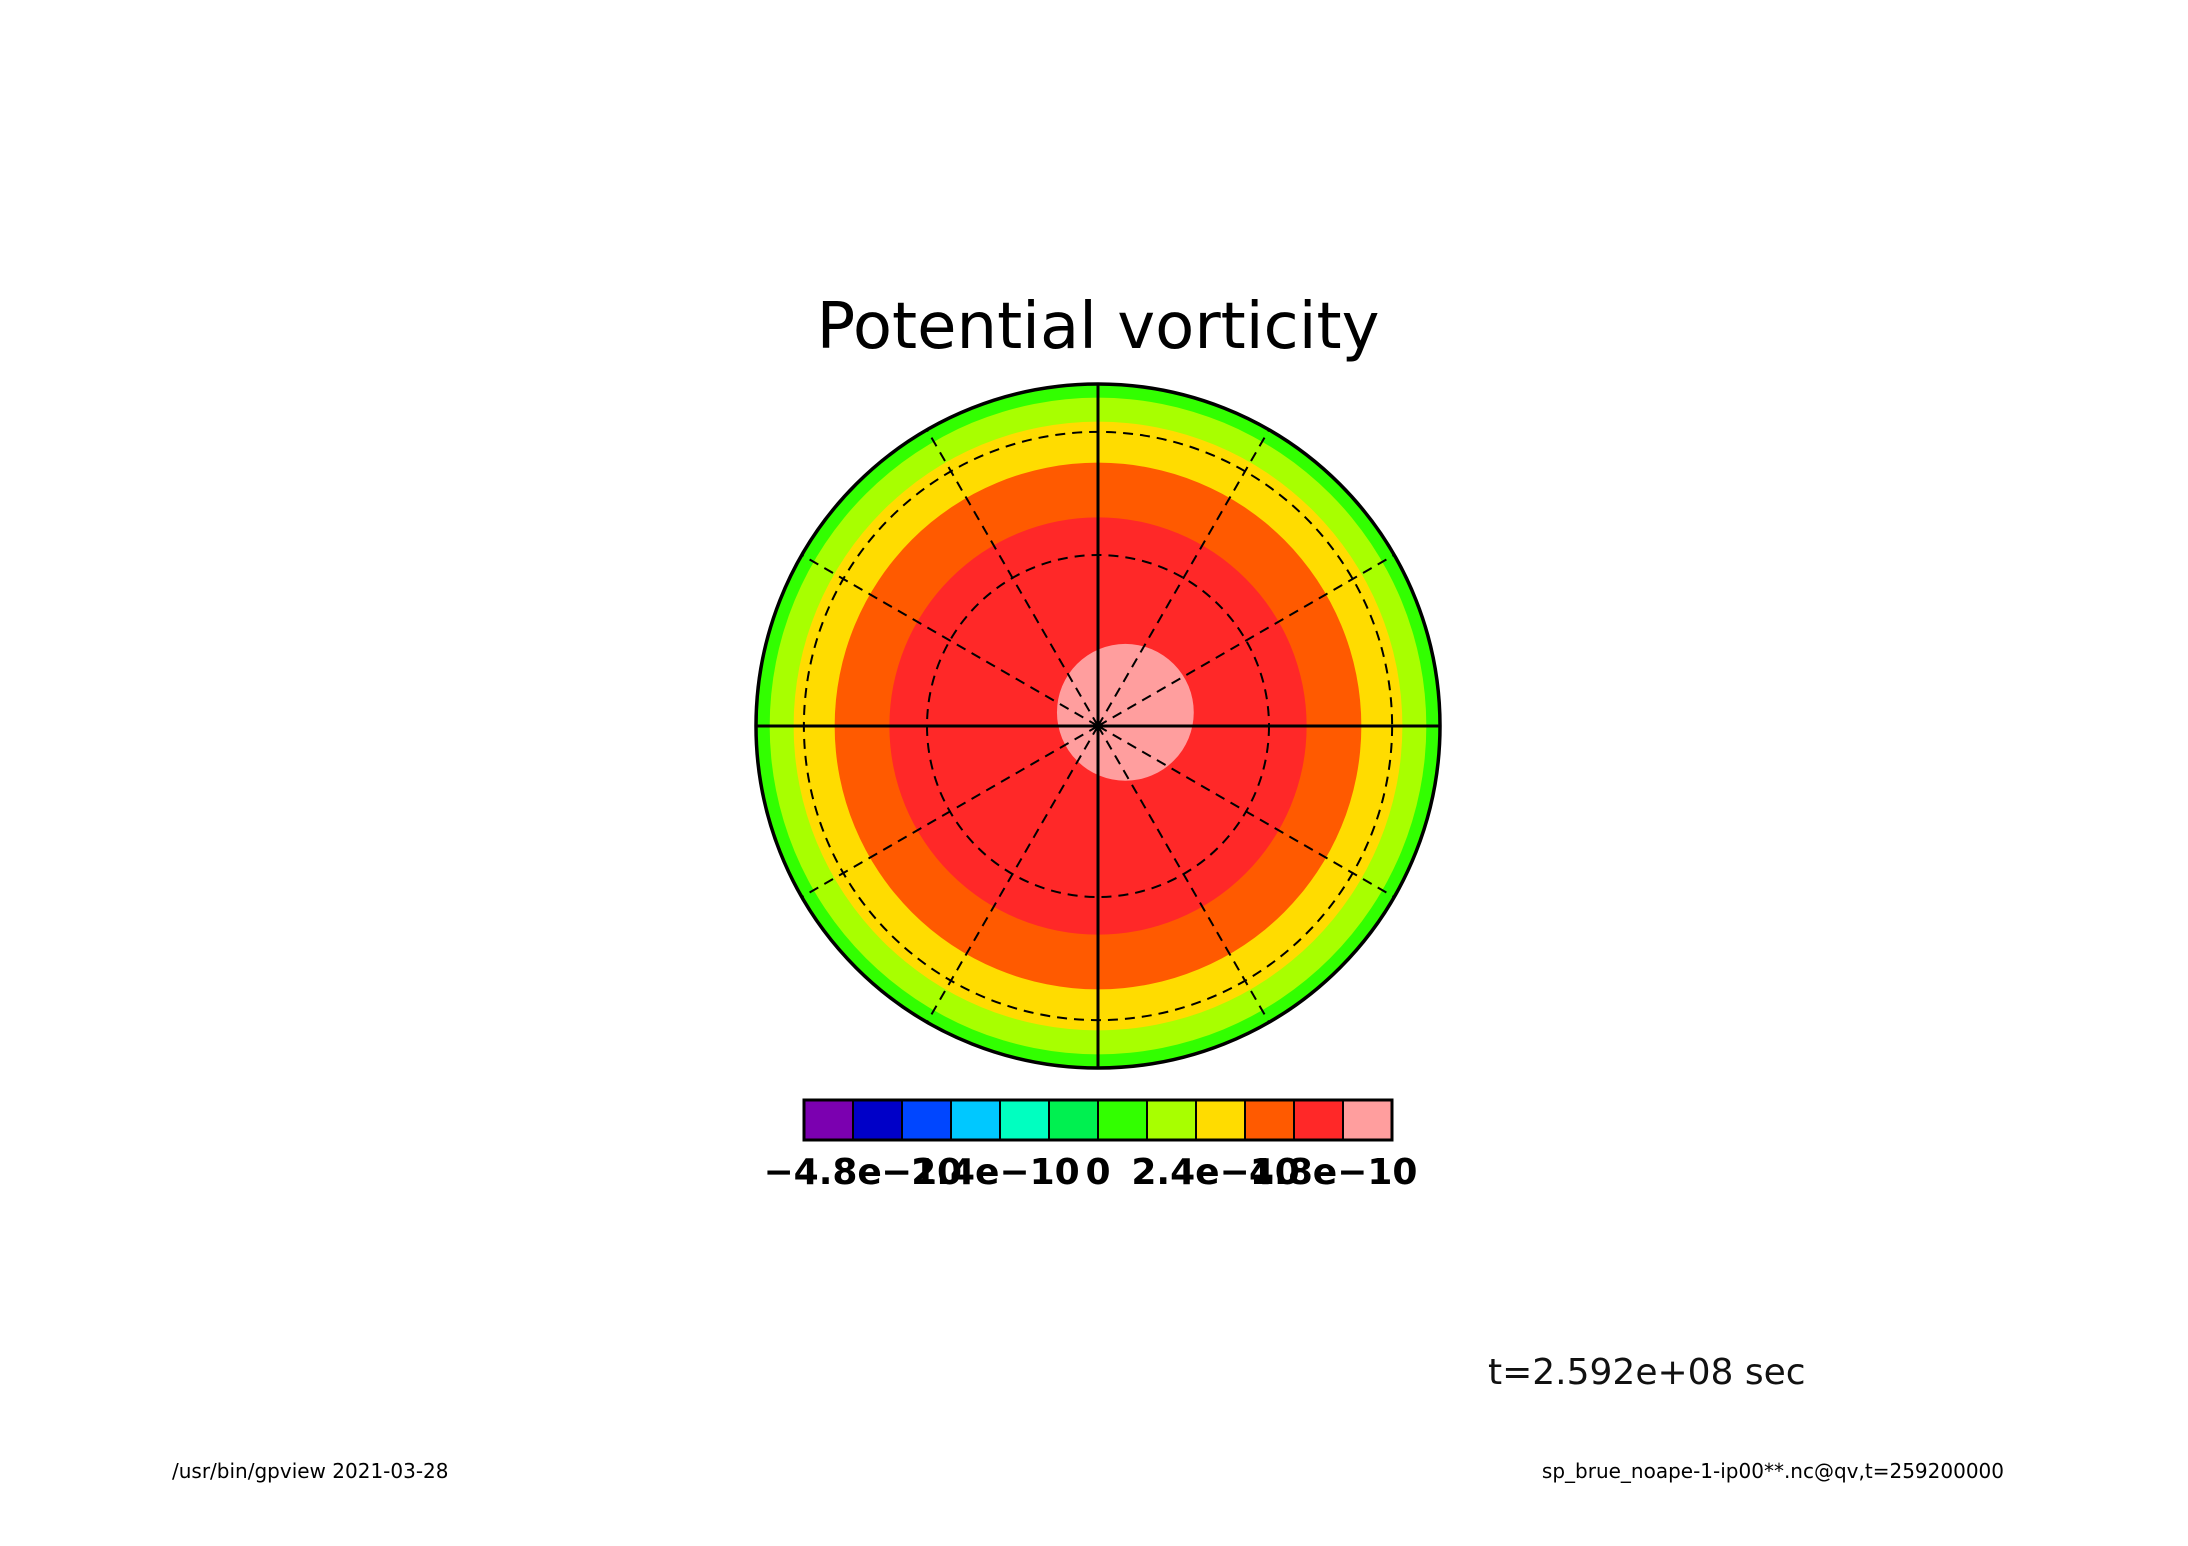  I want to click on colorbar-frame, so click(1098, 1120).